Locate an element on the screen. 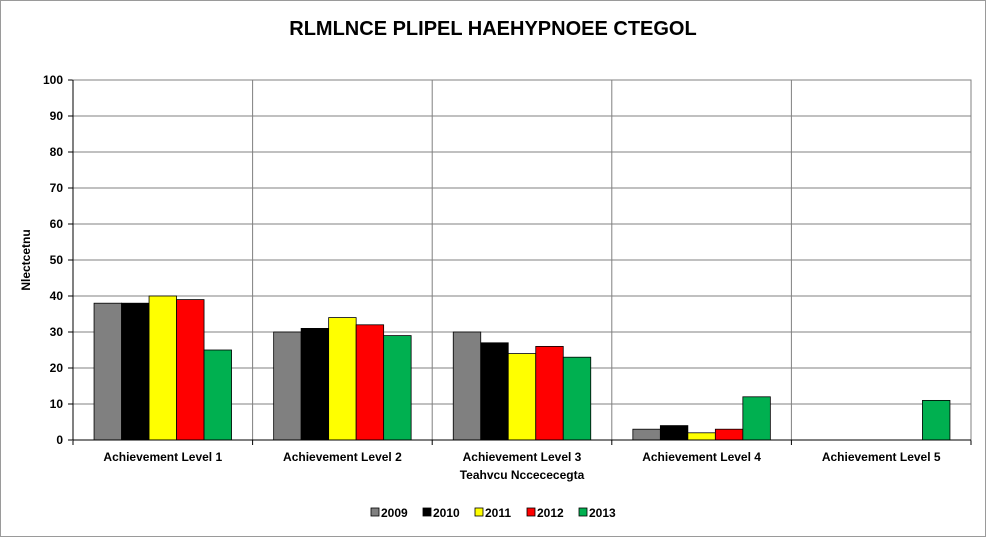 The width and height of the screenshot is (986, 537). x-tick-label: Achievement Level 3 is located at coordinates (522, 457).